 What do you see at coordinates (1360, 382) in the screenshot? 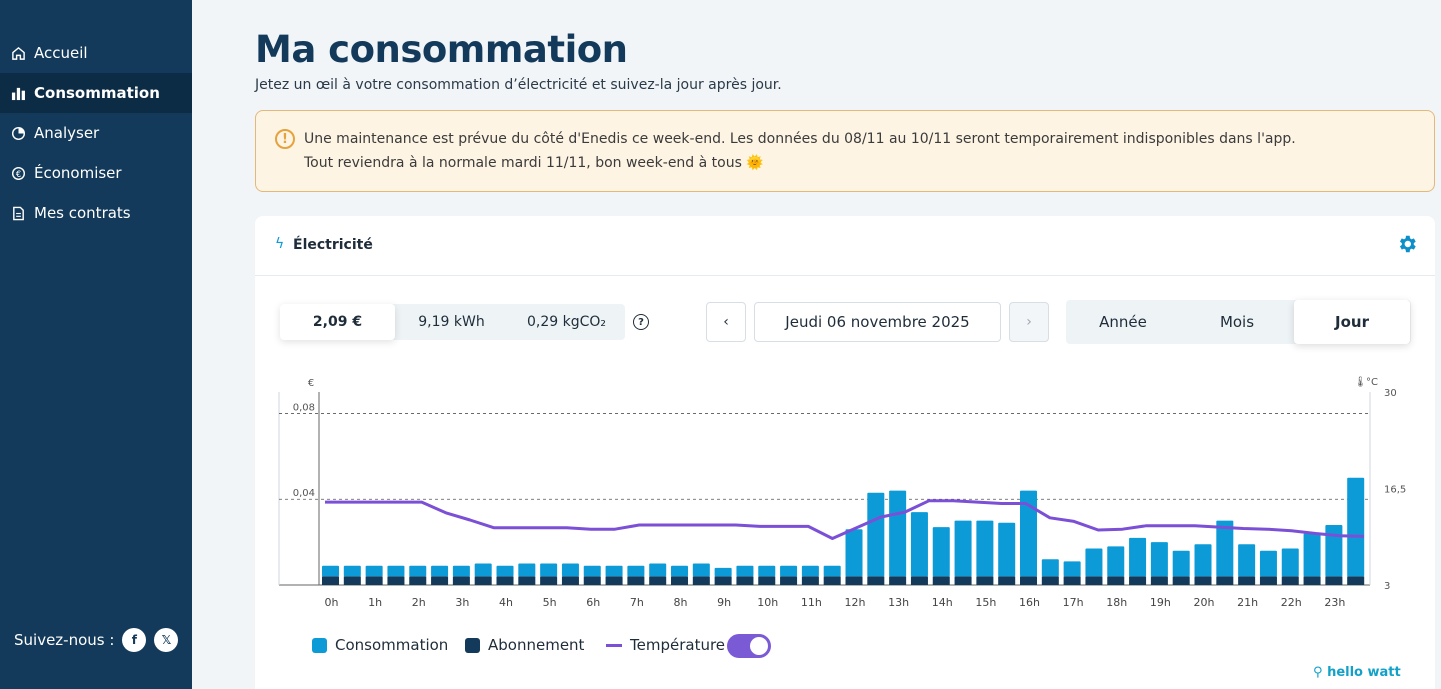
I see `thermometer-icon: 🌡` at bounding box center [1360, 382].